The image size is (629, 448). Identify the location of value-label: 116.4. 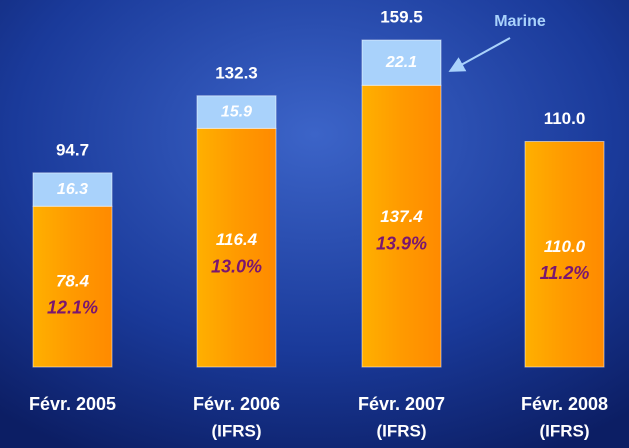
(237, 239).